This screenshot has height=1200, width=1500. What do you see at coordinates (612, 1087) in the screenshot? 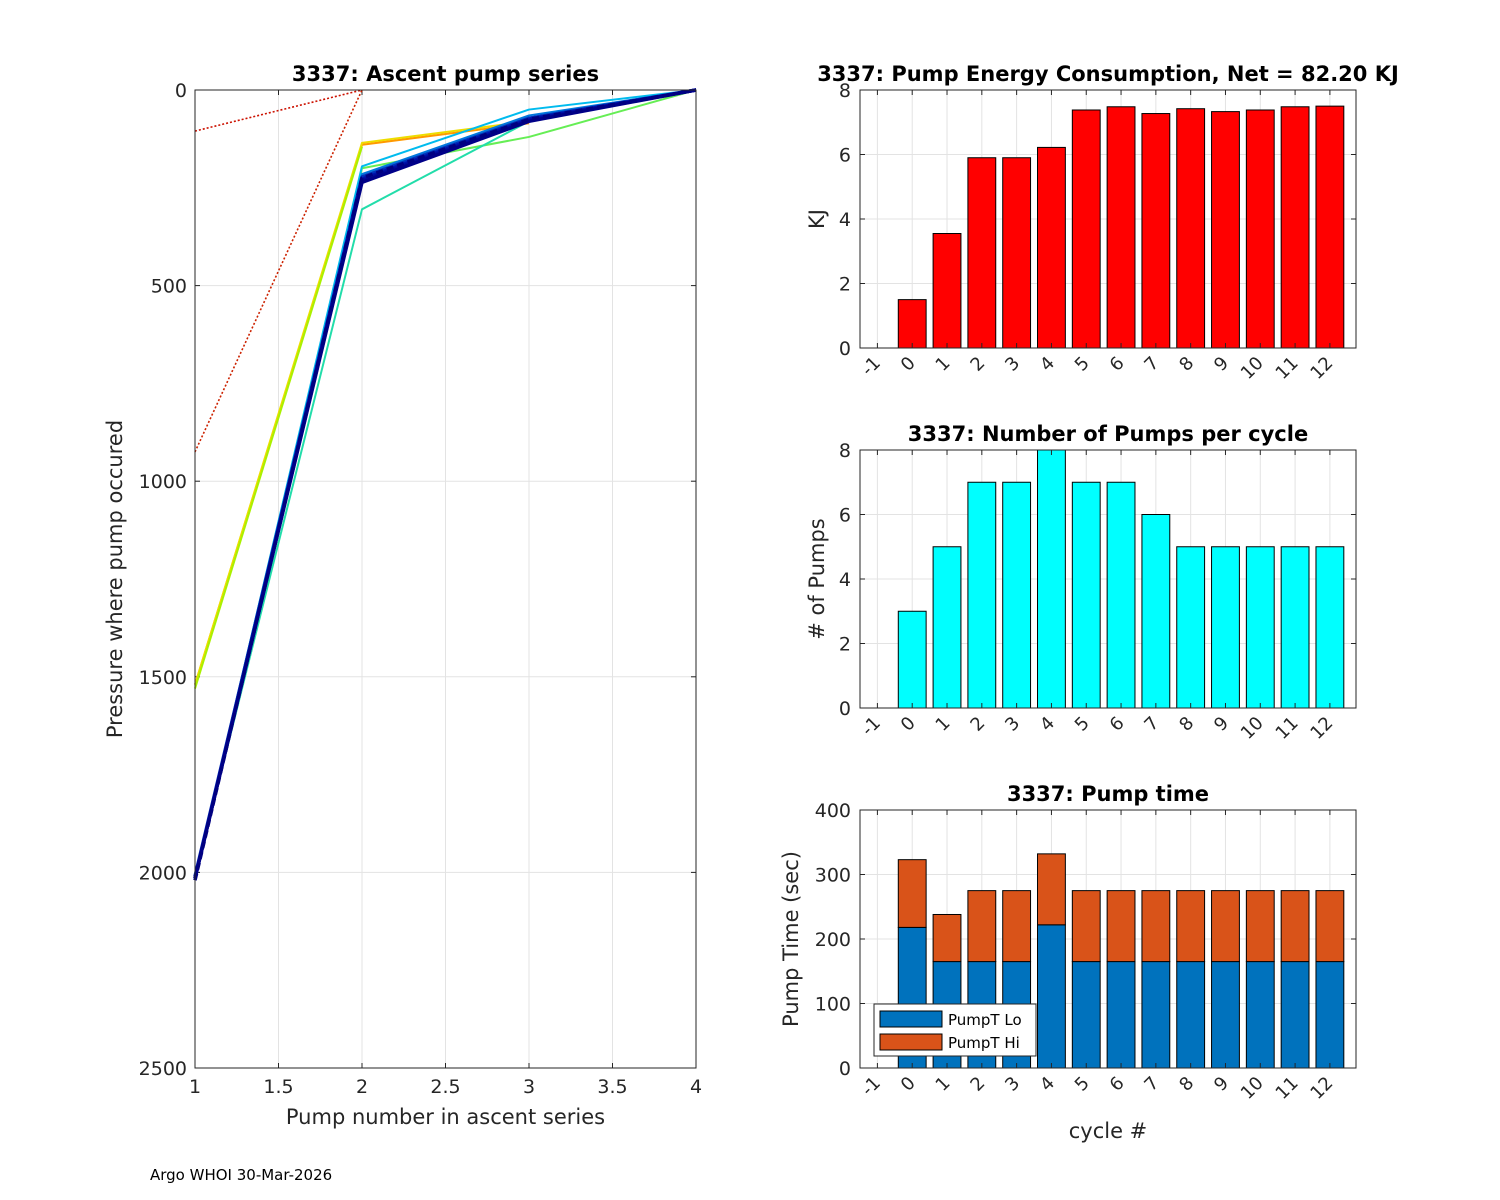
I see `x-tick-label: 3.5` at bounding box center [612, 1087].